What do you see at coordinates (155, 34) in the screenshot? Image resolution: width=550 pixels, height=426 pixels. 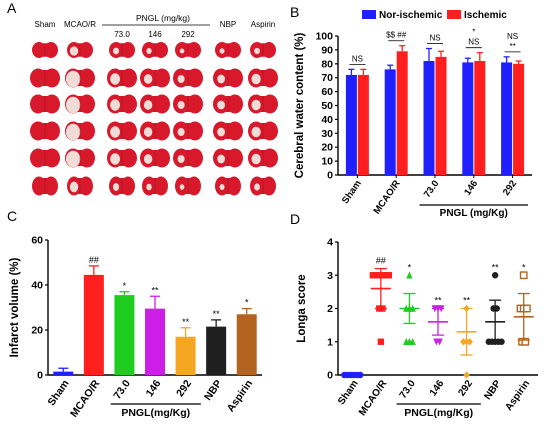 I see `group-label-3: 146` at bounding box center [155, 34].